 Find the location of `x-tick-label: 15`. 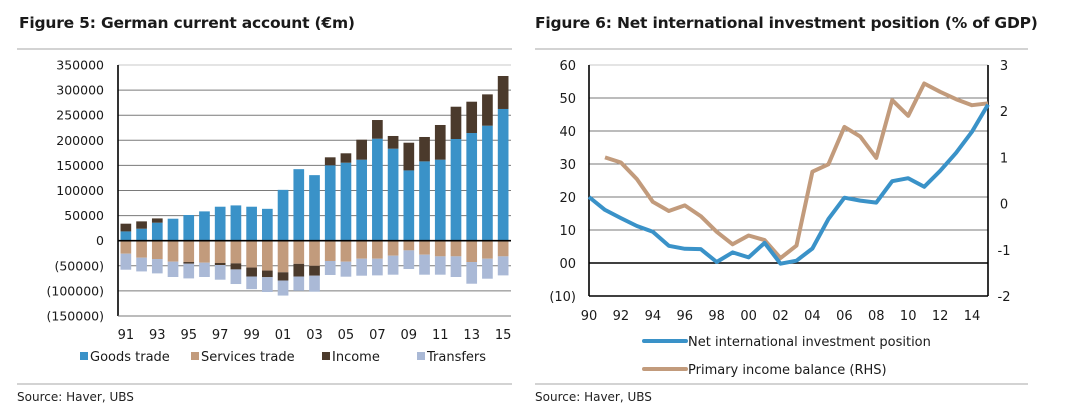

x-tick-label: 15 is located at coordinates (503, 335).